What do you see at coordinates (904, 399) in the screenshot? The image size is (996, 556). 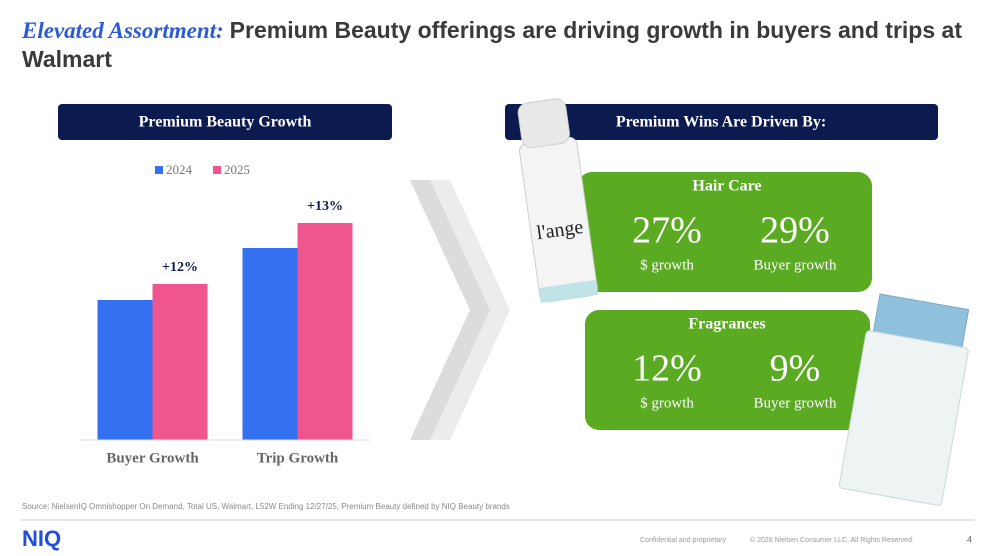 I see `bottle-image` at bounding box center [904, 399].